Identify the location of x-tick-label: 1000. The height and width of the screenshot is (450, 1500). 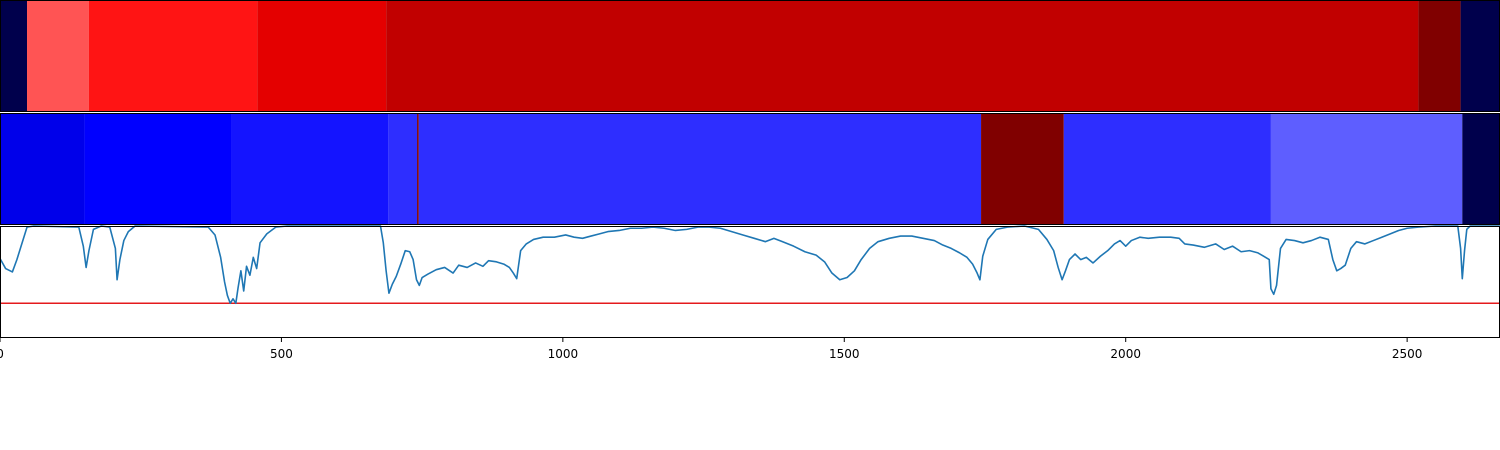
(563, 354).